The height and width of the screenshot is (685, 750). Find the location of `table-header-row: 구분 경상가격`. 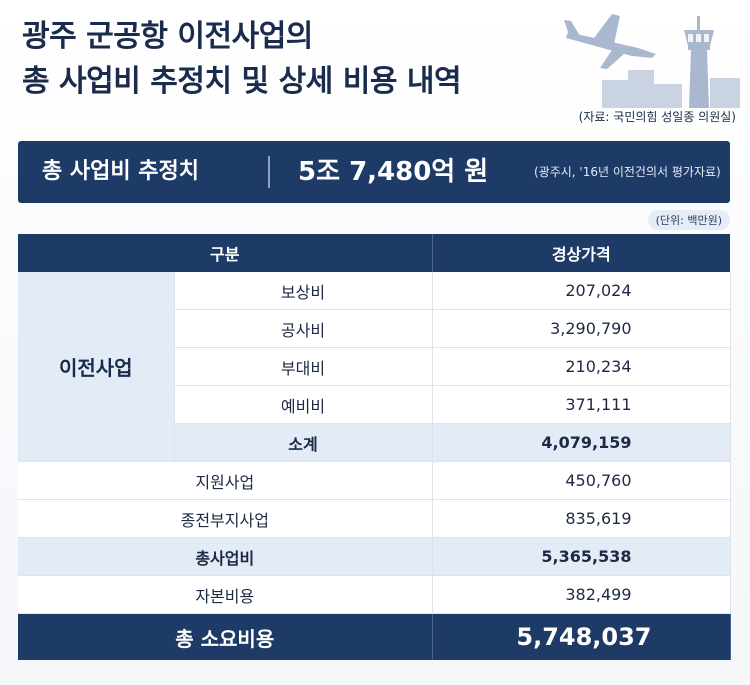

table-header-row: 구분 경상가격 is located at coordinates (374, 253).